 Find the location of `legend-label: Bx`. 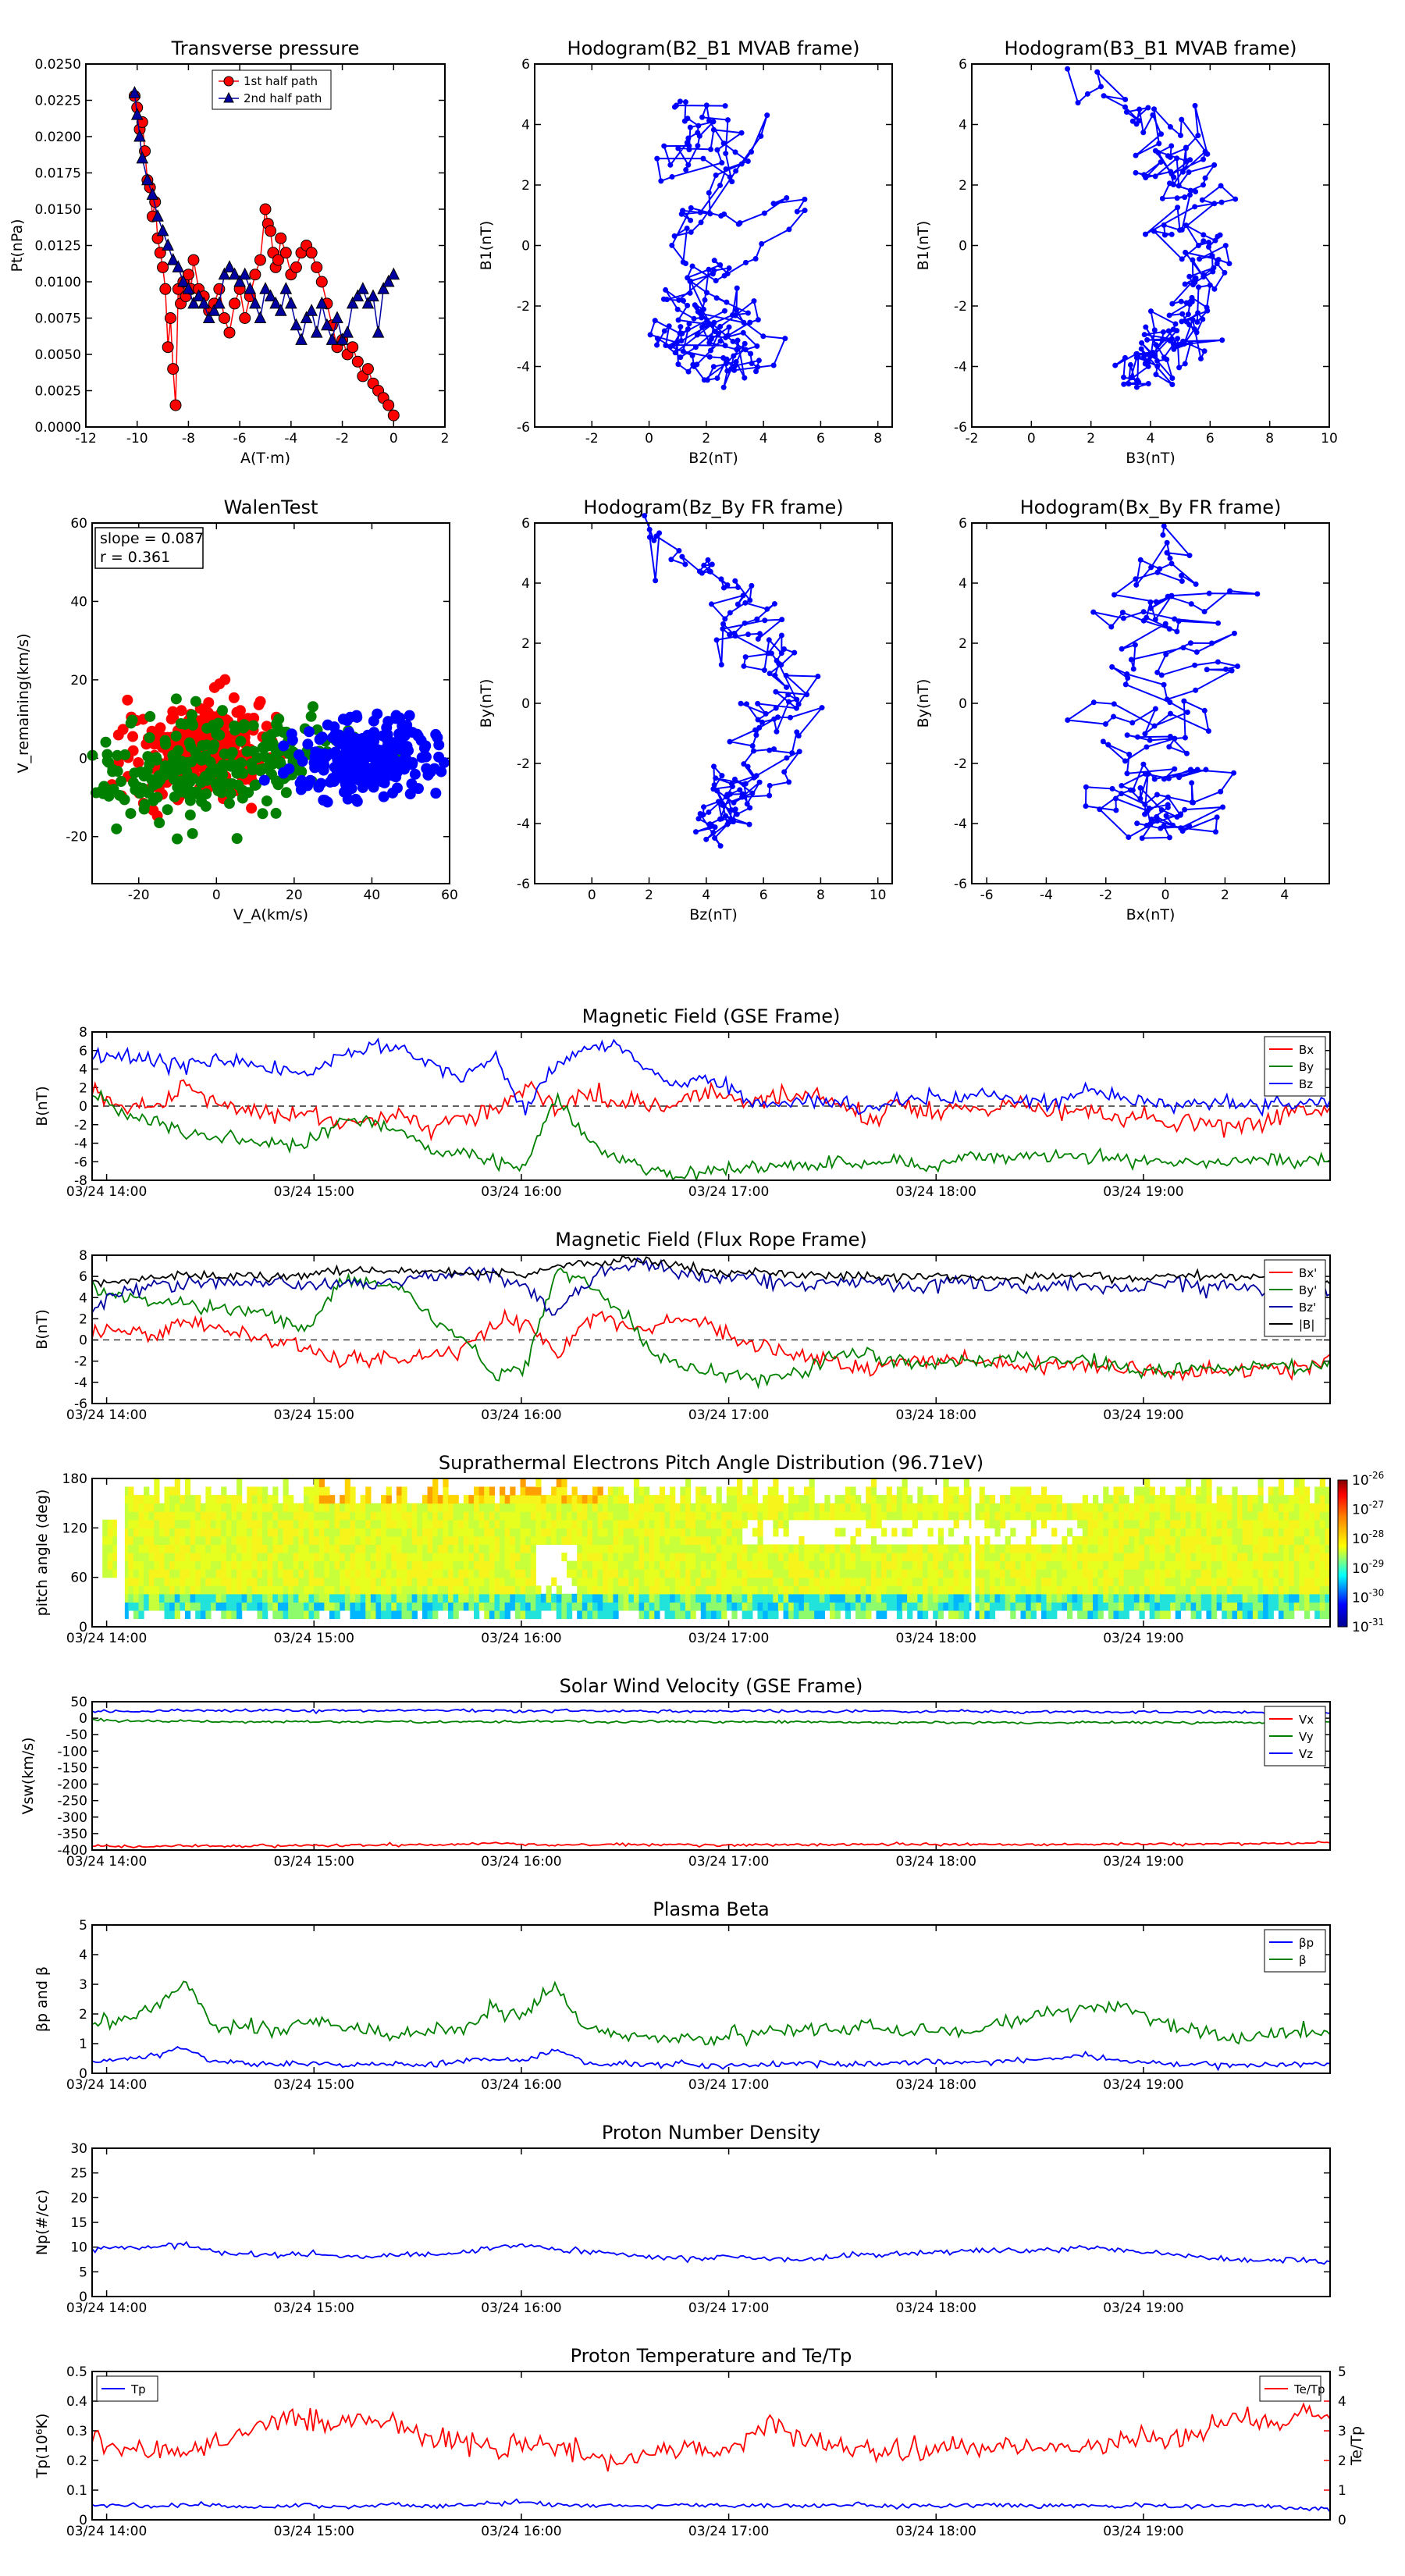

legend-label: Bx is located at coordinates (1306, 1050).